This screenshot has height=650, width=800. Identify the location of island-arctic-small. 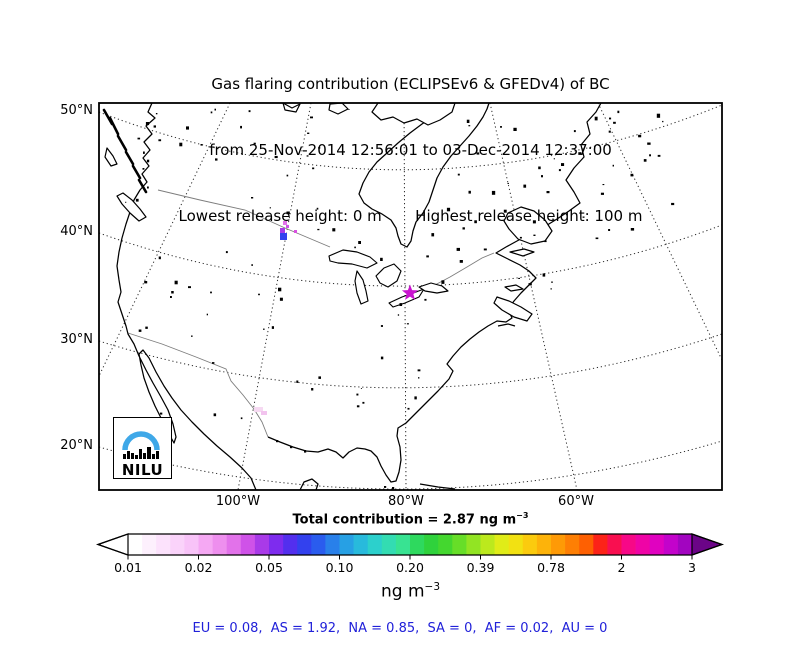
(291, 108).